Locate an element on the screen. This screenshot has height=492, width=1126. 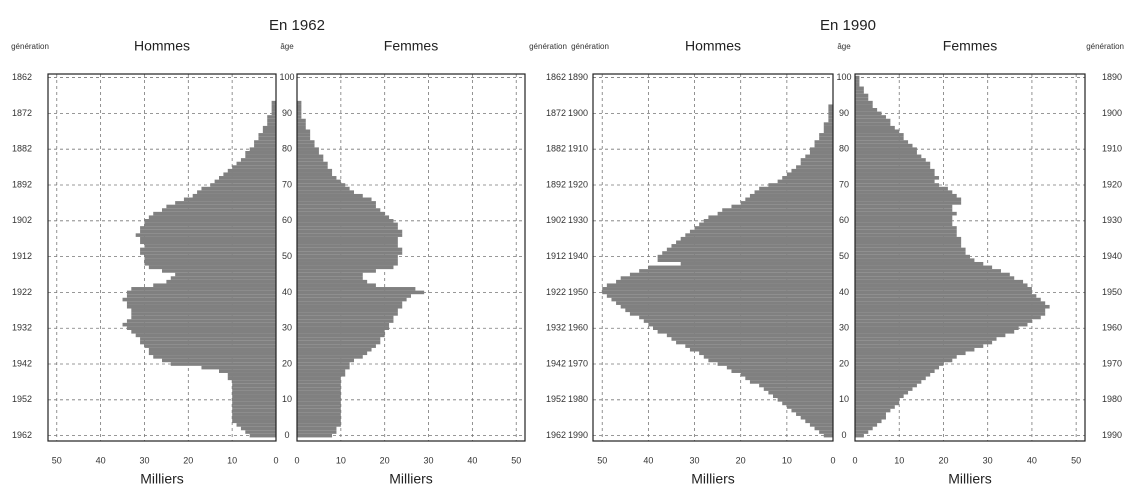
x-tick-label: 20 is located at coordinates (385, 460).